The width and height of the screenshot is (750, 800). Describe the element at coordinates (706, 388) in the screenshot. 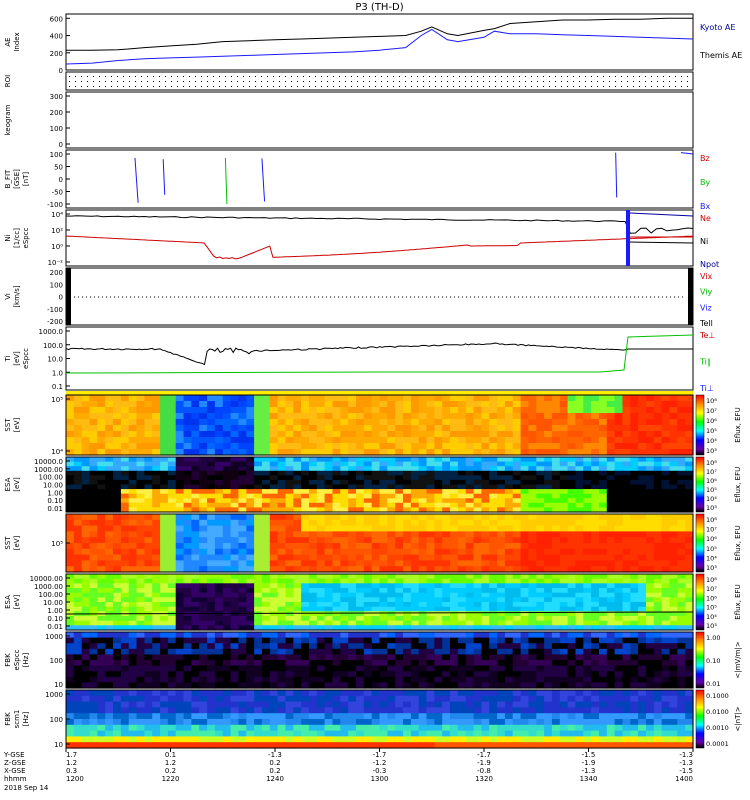

I see `ti-legend-2: Ti⊥` at that location.